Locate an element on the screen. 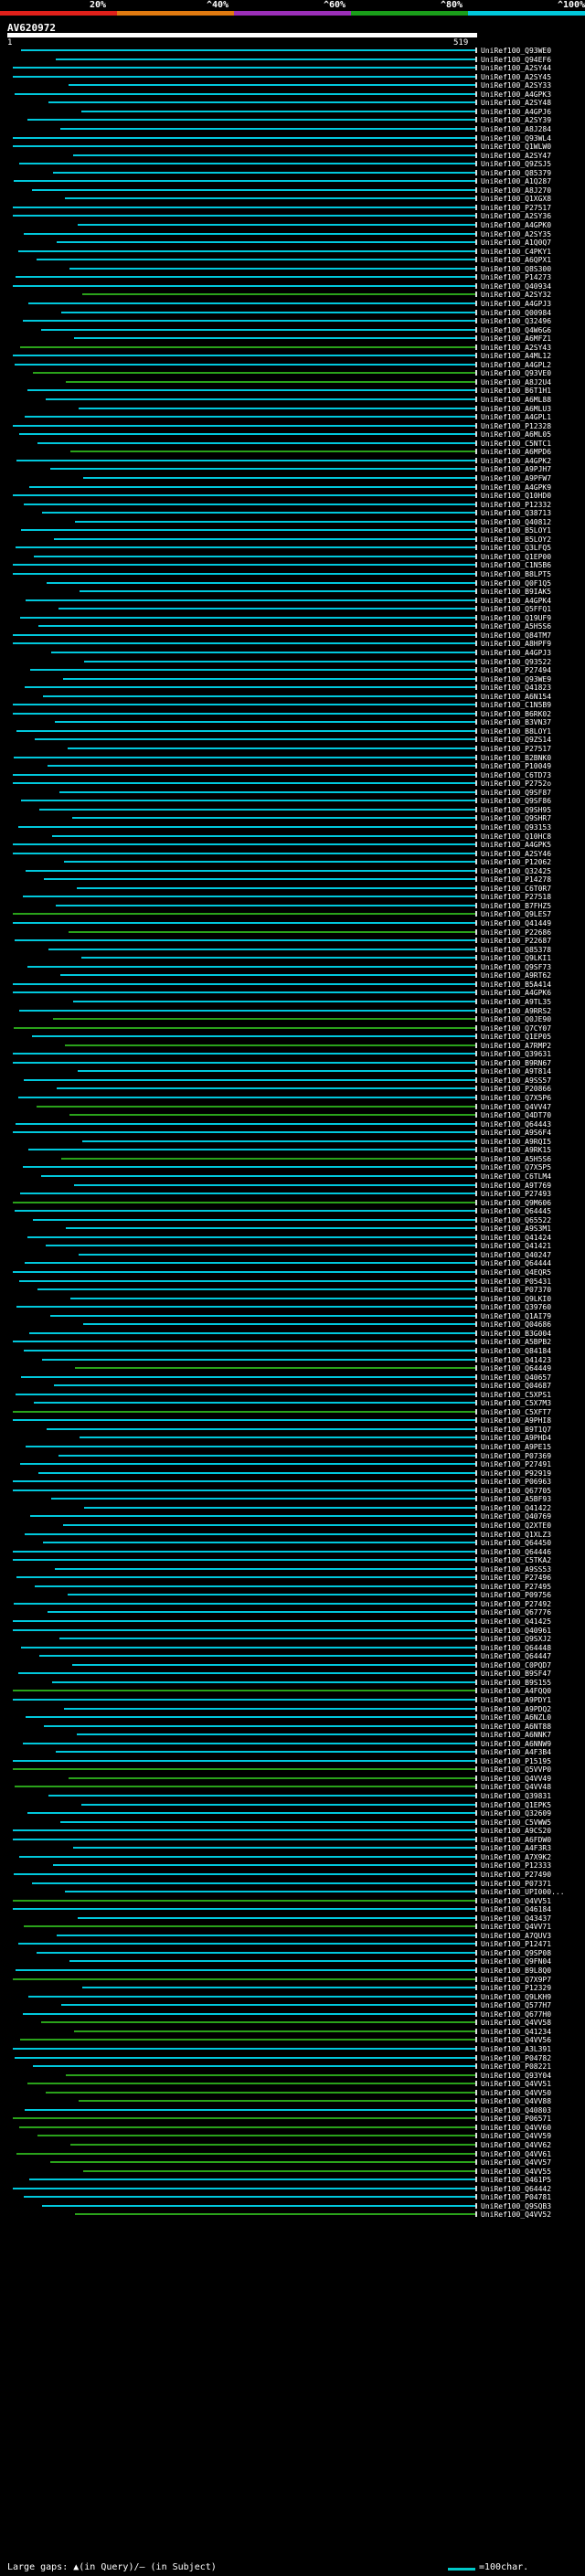  hit-label: UniRef100_P27491 is located at coordinates (516, 1464).